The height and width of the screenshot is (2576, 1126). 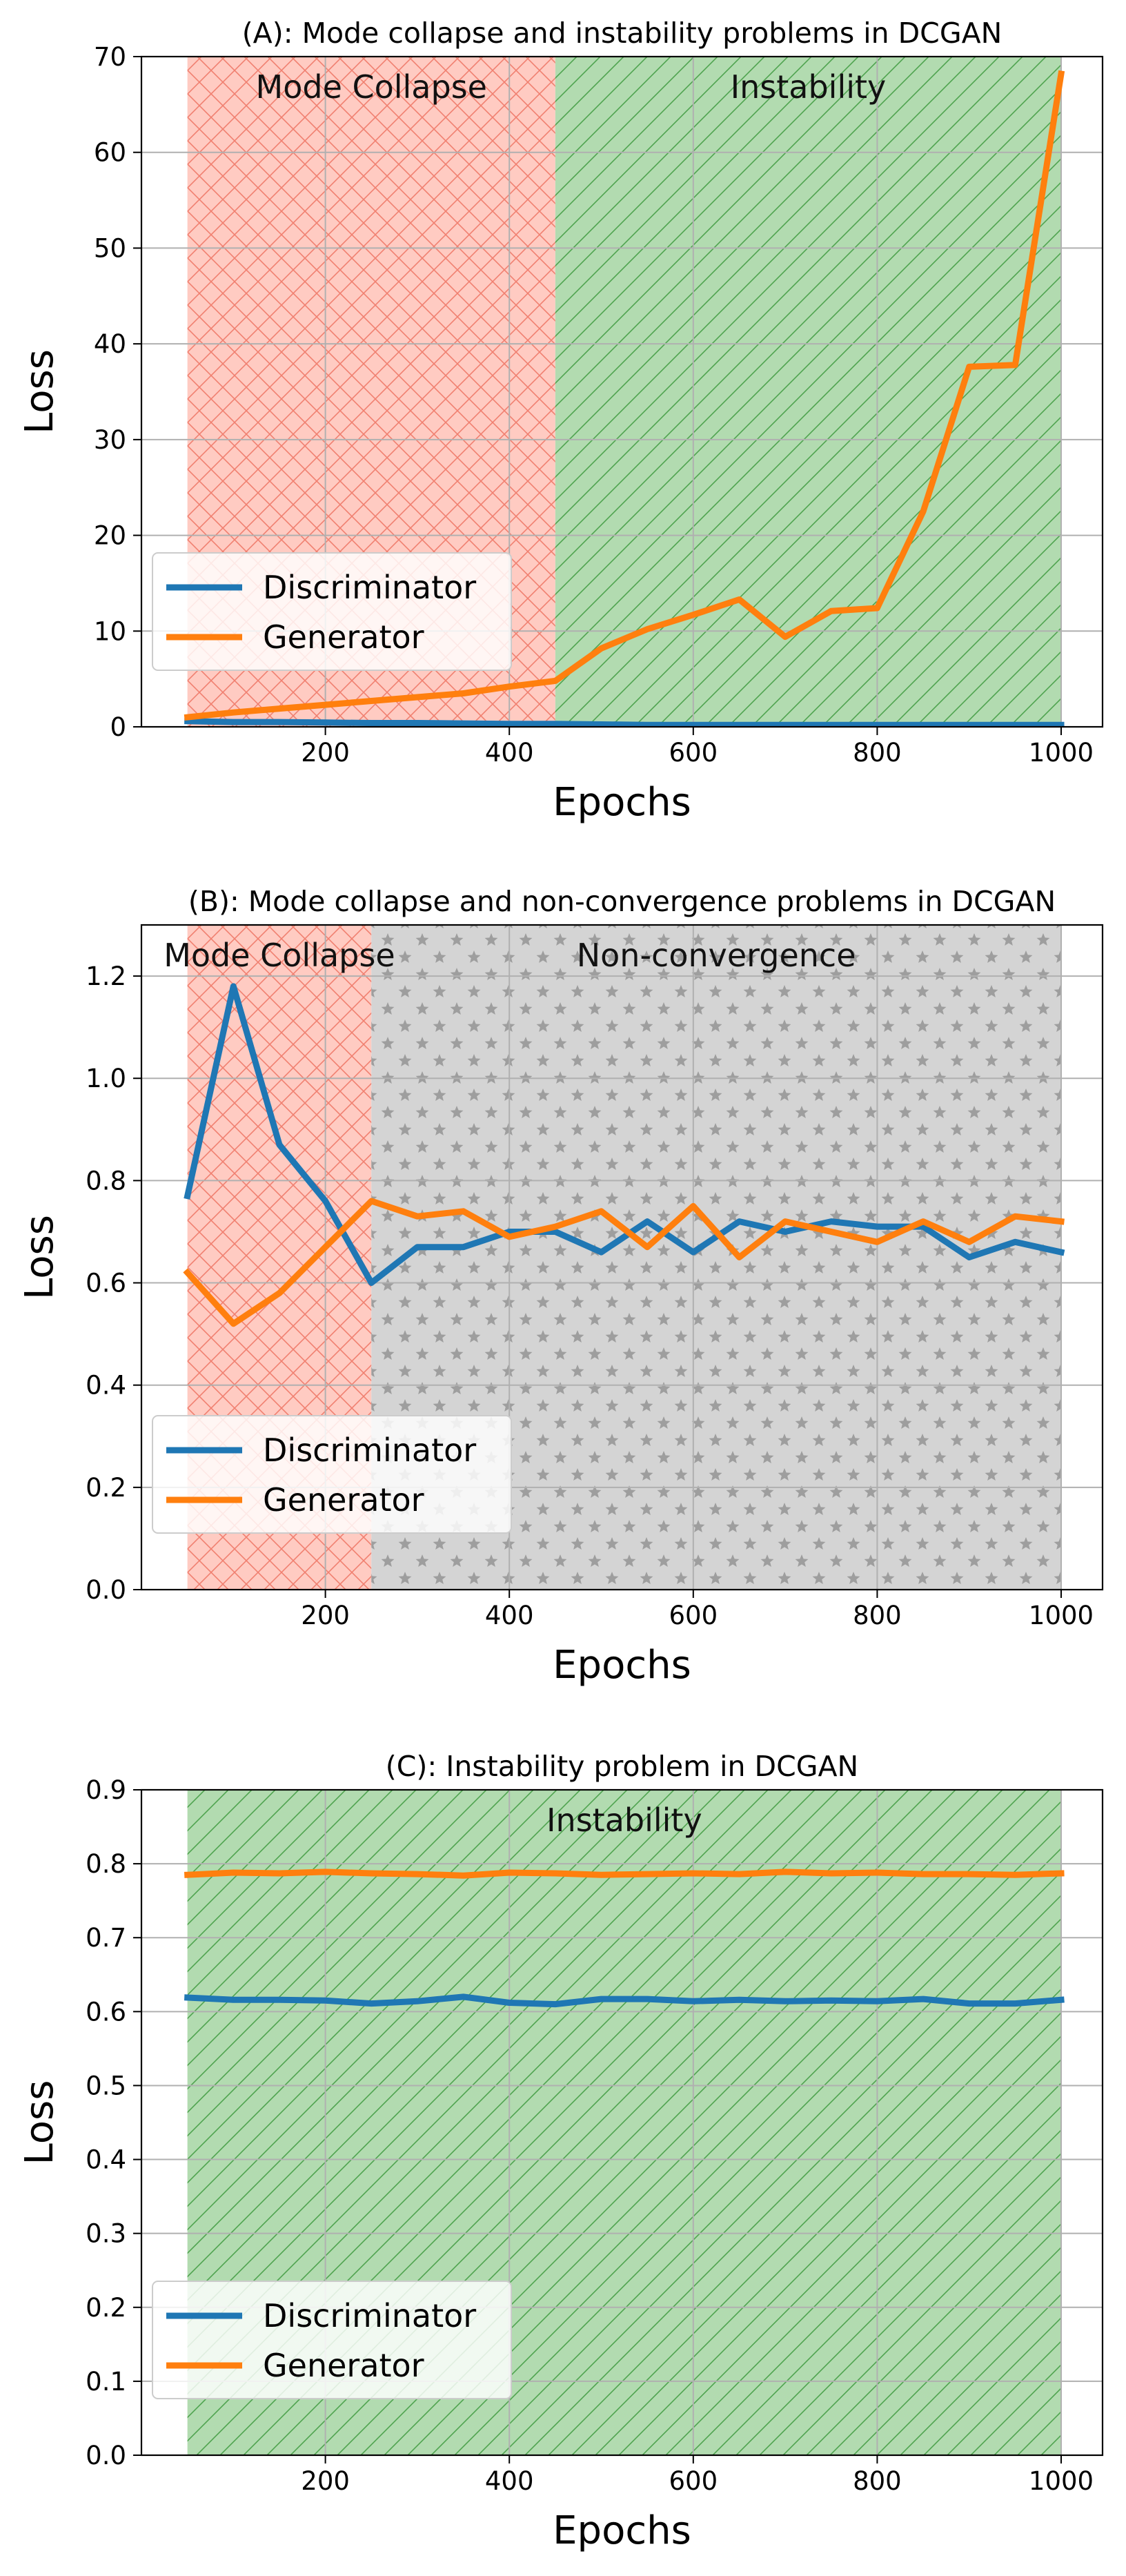 I want to click on y-tick-label: 70, so click(x=110, y=57).